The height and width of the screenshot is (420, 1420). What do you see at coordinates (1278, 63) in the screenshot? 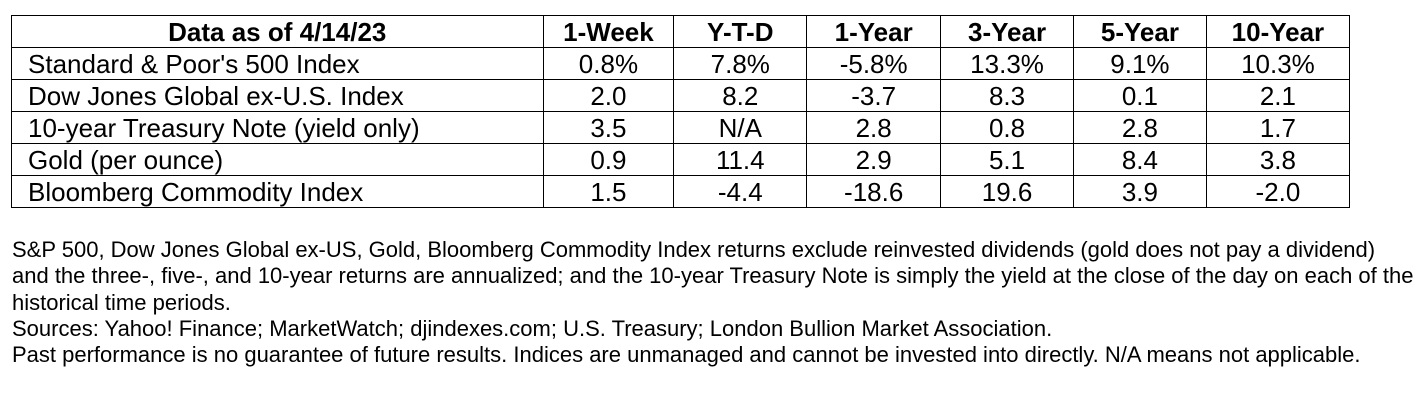
I see `cell-10-year: 10.3%` at bounding box center [1278, 63].